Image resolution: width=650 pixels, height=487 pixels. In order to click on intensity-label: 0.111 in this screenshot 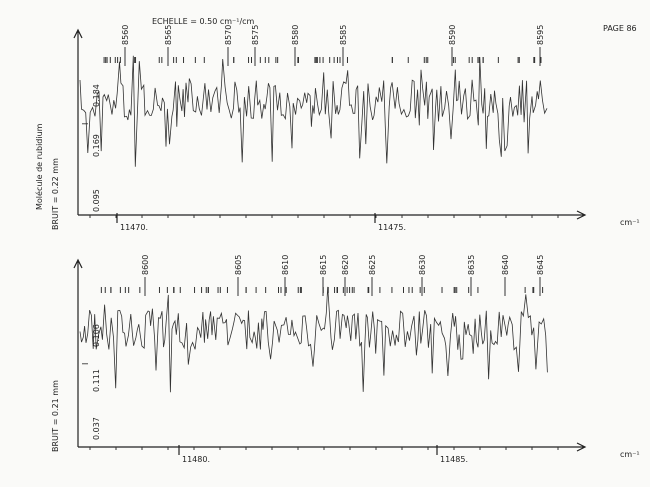, I will do `click(96, 380)`.